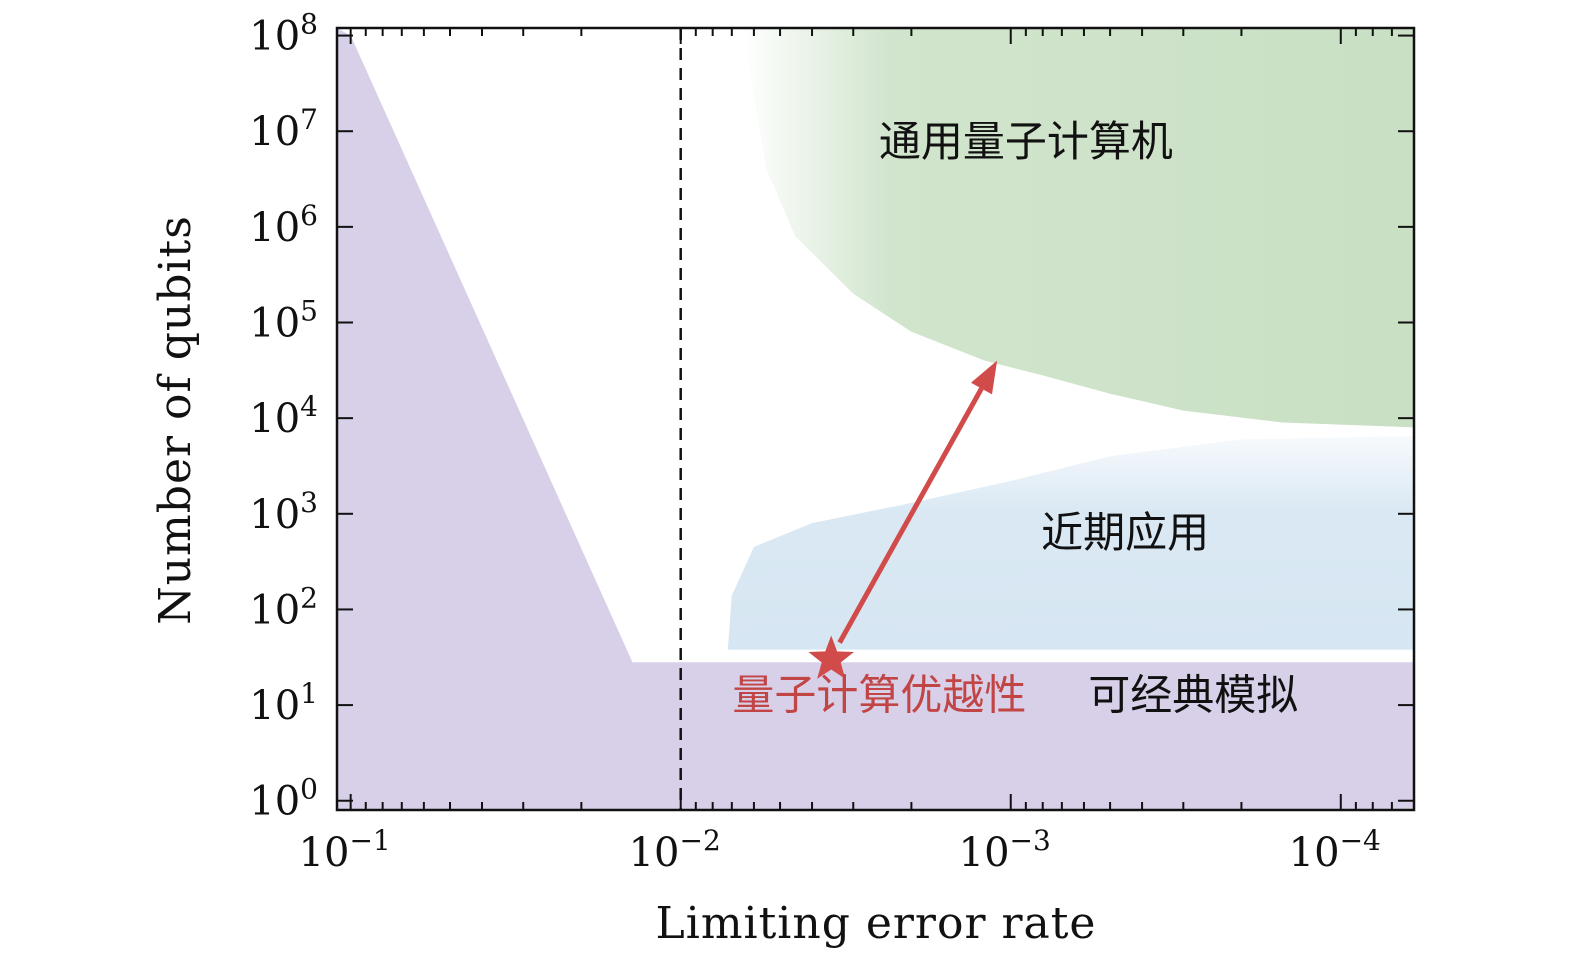  I want to click on y-tick-label: 105, so click(283, 321).